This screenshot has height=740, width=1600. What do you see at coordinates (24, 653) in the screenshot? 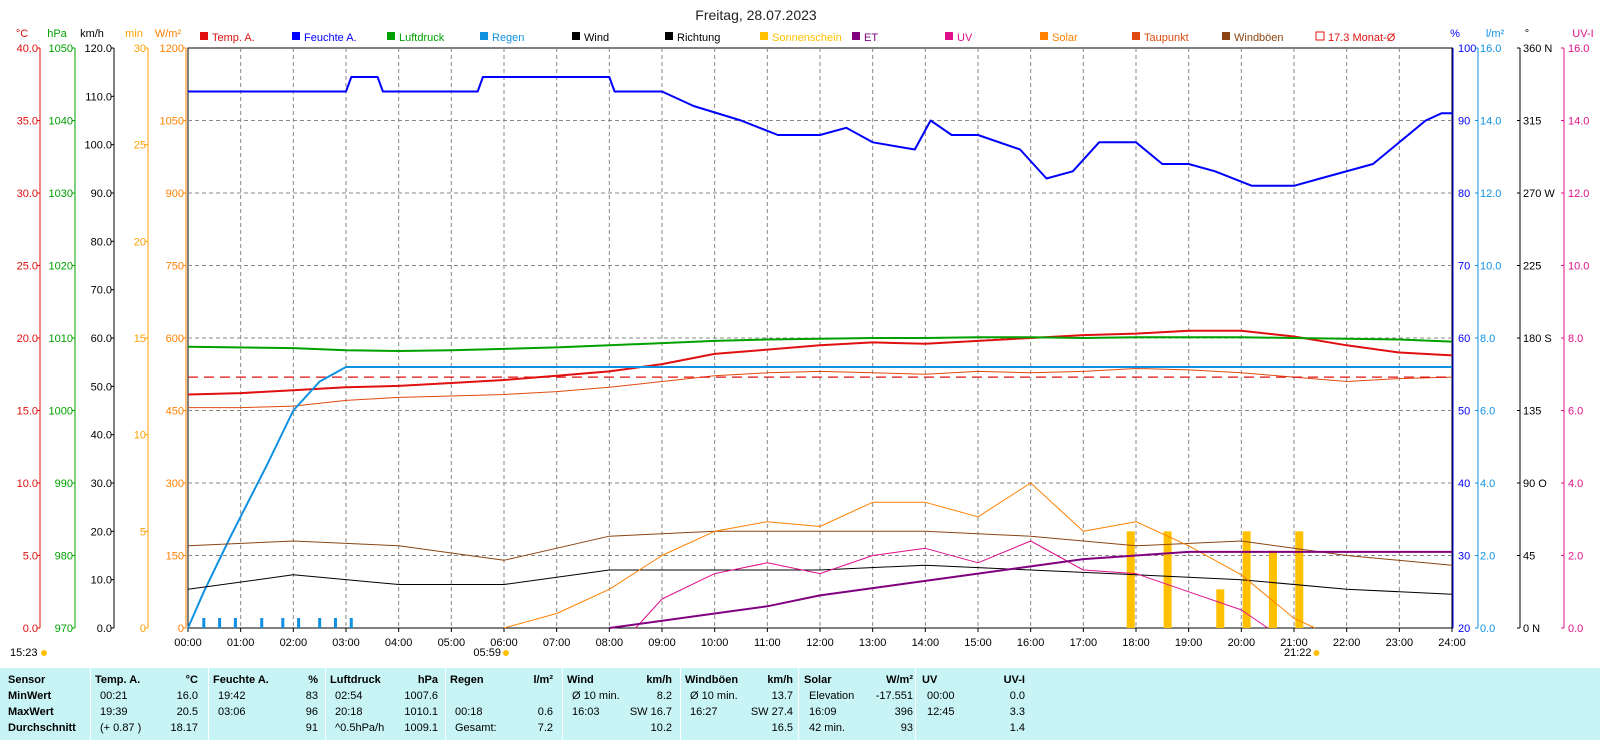
I see `sunshine-total-label: 15:23` at bounding box center [24, 653].